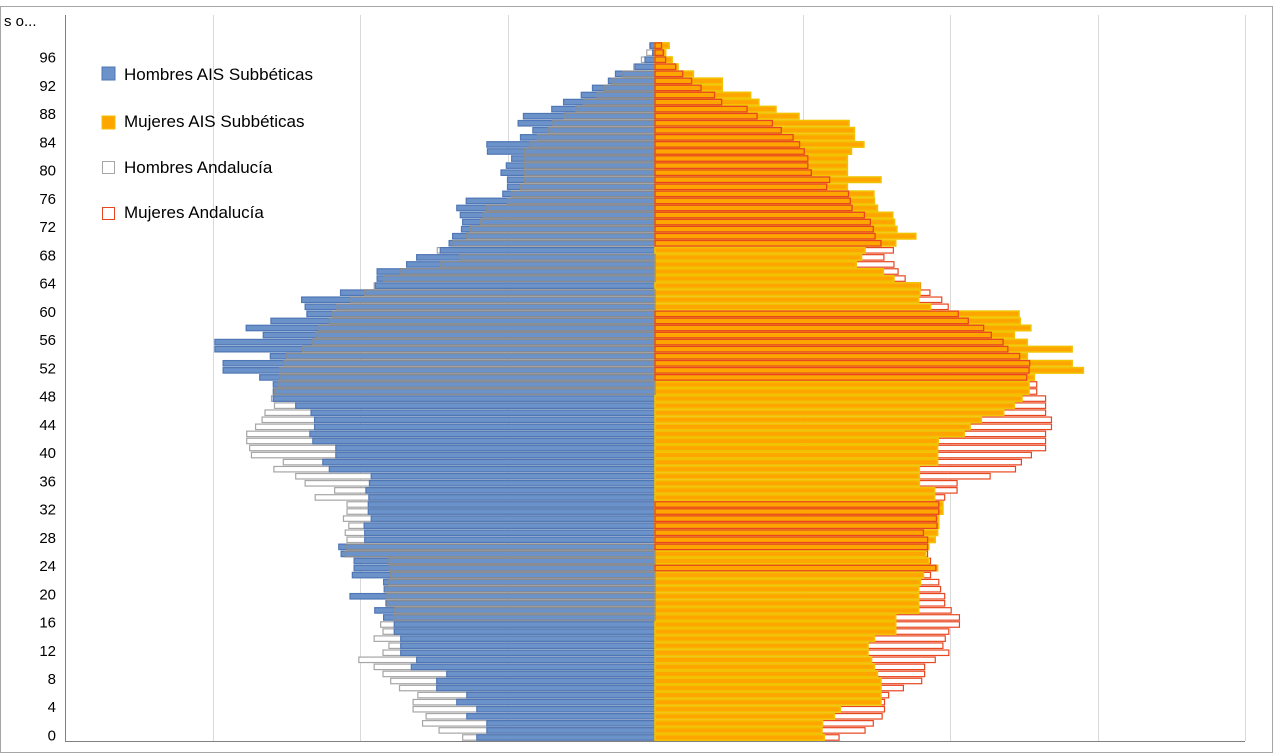 This screenshot has height=754, width=1274. What do you see at coordinates (47, 227) in the screenshot?
I see `y-tick-label: 72` at bounding box center [47, 227].